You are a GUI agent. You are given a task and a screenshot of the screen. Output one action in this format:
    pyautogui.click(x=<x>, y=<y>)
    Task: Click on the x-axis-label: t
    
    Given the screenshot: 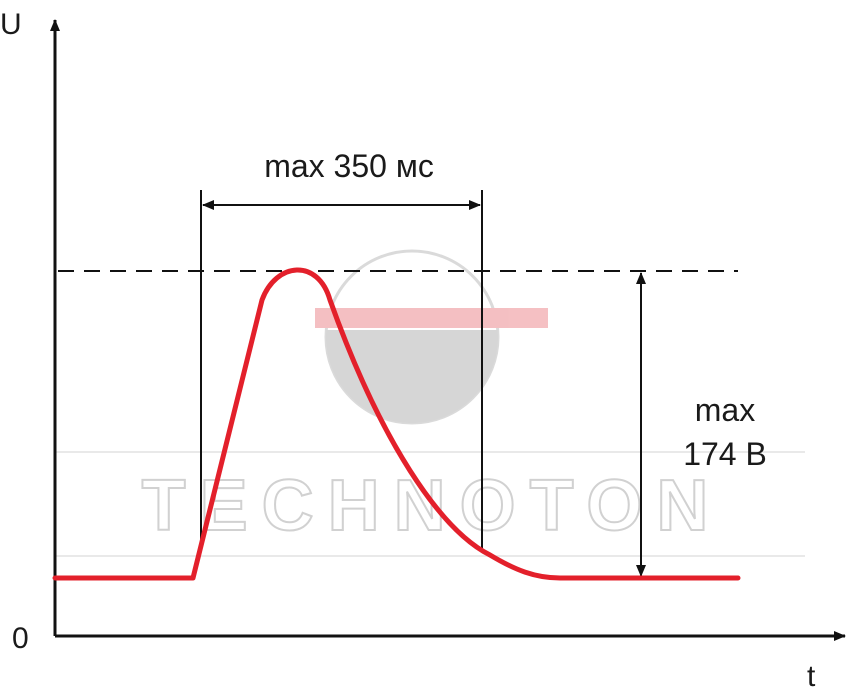 What is the action you would take?
    pyautogui.click(x=811, y=674)
    